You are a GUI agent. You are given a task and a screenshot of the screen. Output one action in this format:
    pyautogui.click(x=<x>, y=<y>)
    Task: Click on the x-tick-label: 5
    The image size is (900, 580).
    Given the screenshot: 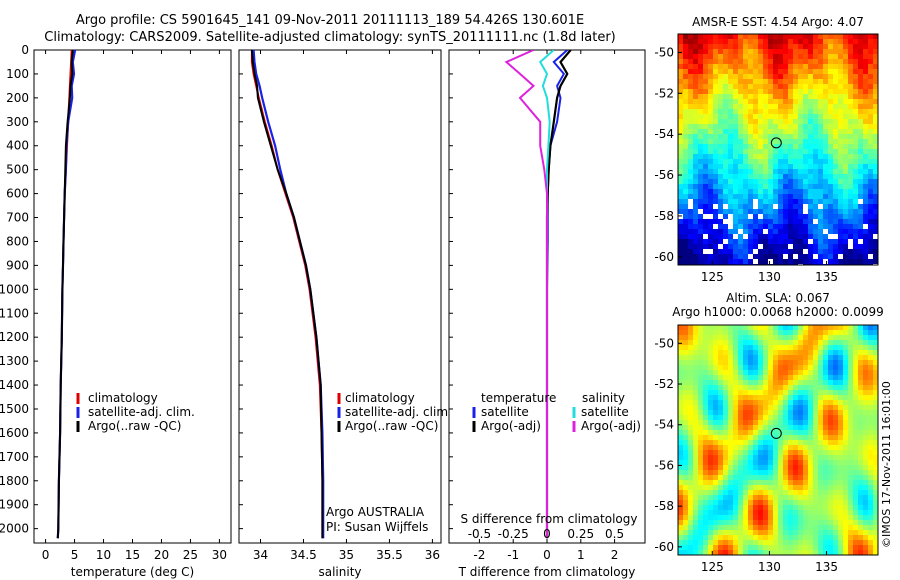 What is the action you would take?
    pyautogui.click(x=75, y=555)
    